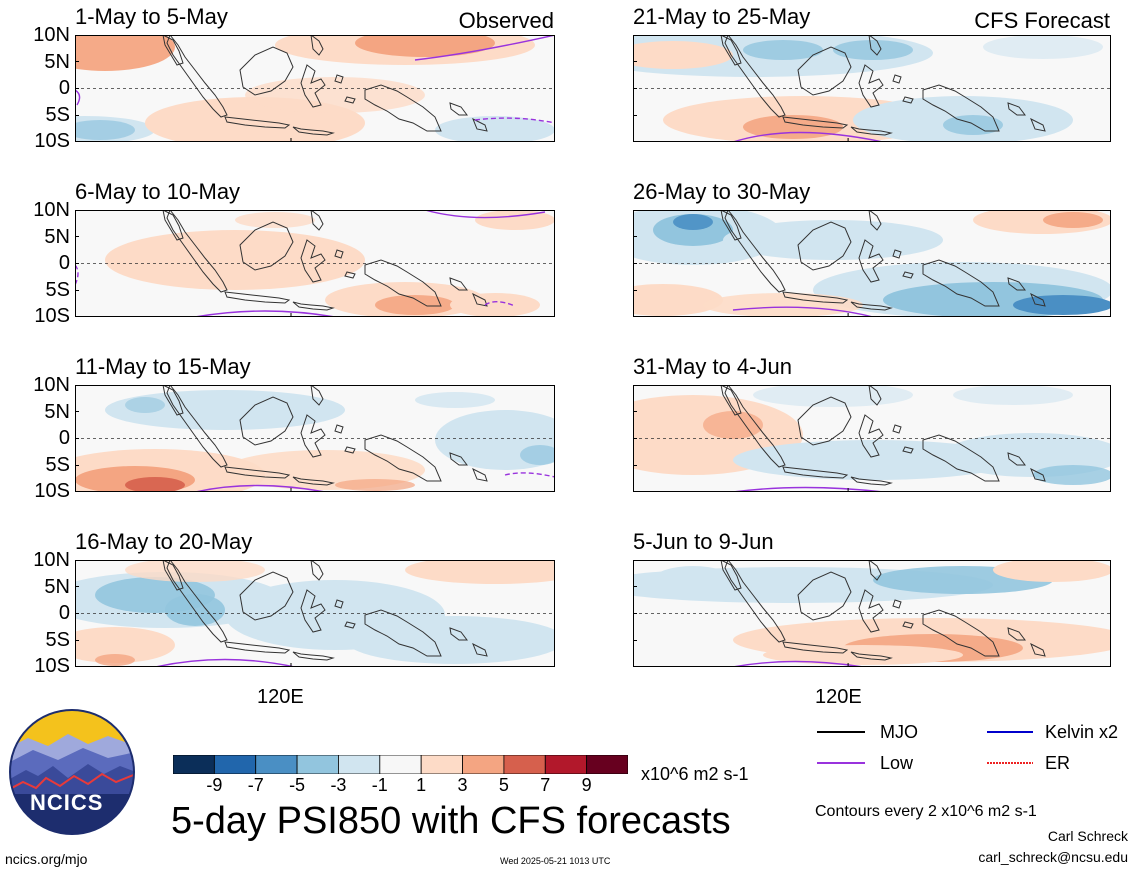  I want to click on panel-title-2: 6-May to 10-May, so click(158, 191).